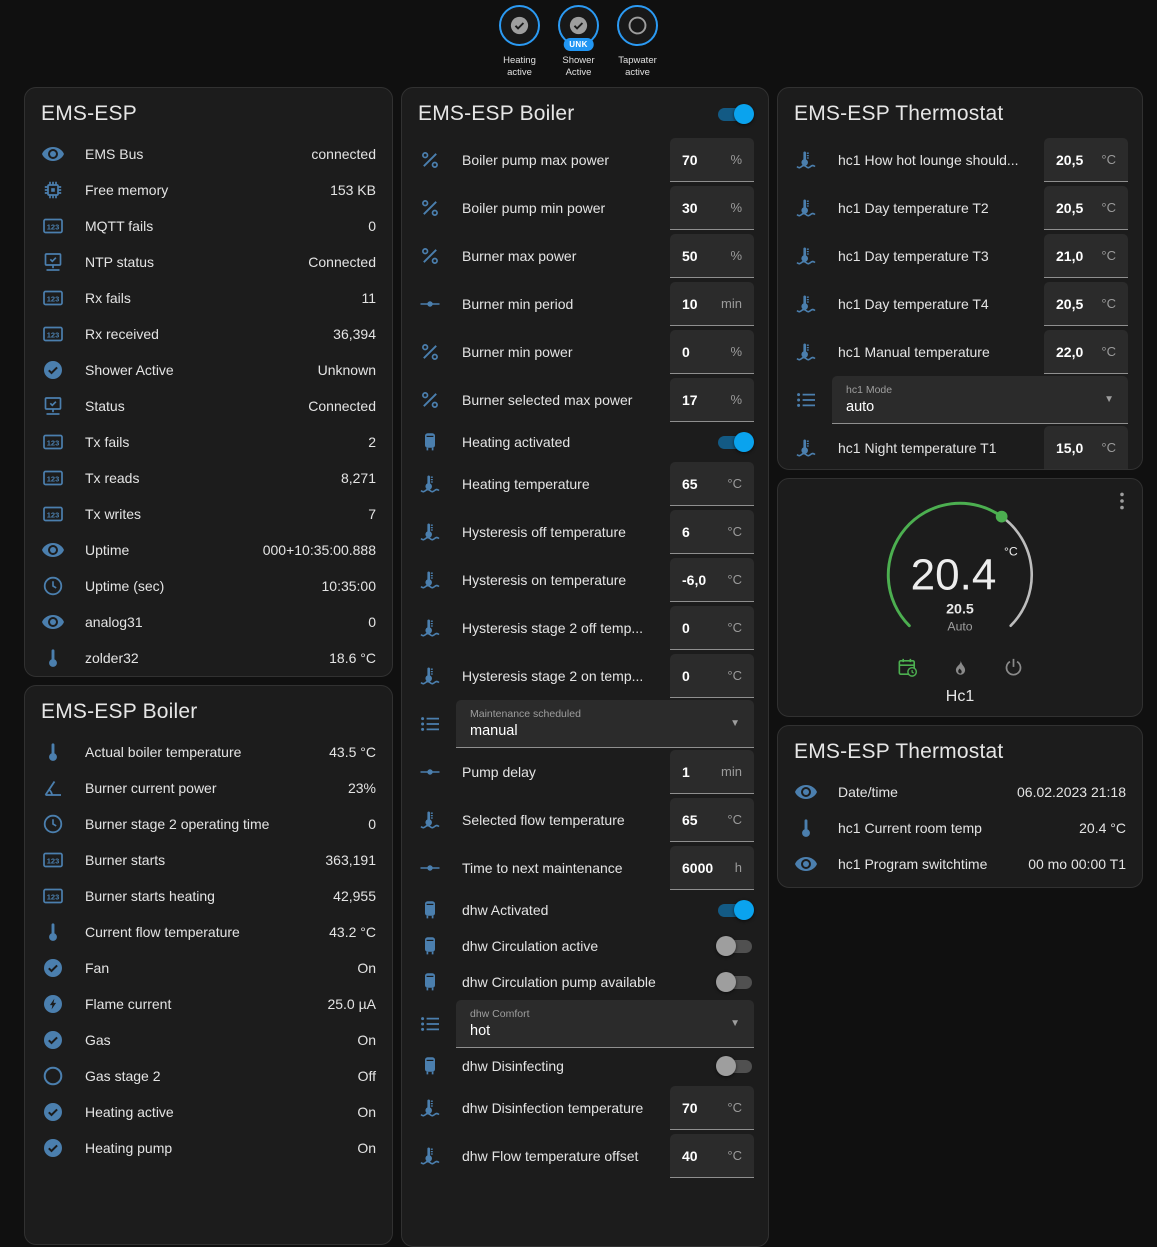 This screenshot has width=1157, height=1247. Describe the element at coordinates (208, 1004) in the screenshot. I see `entity-row: Flame current 25.0 µA` at that location.